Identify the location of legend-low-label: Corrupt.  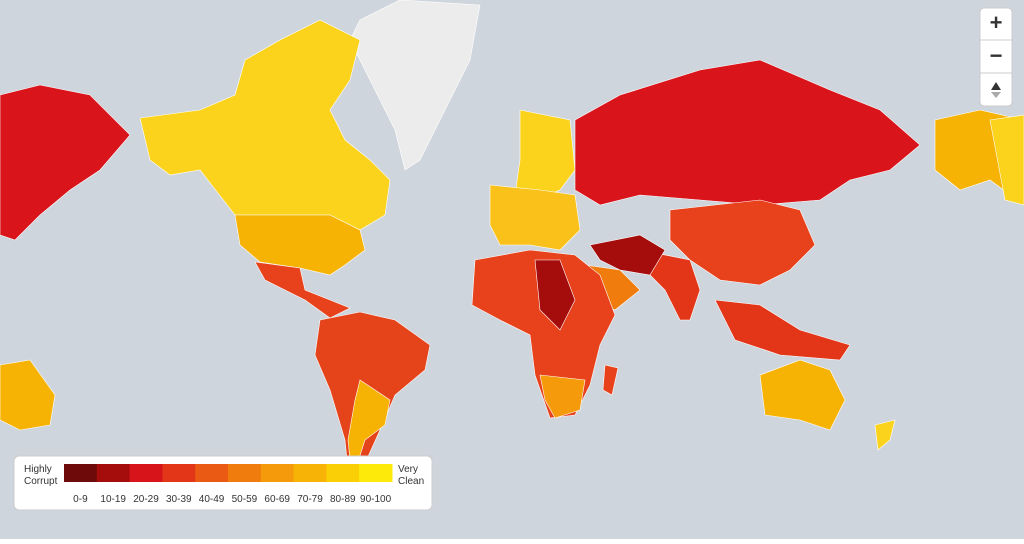
(41, 481).